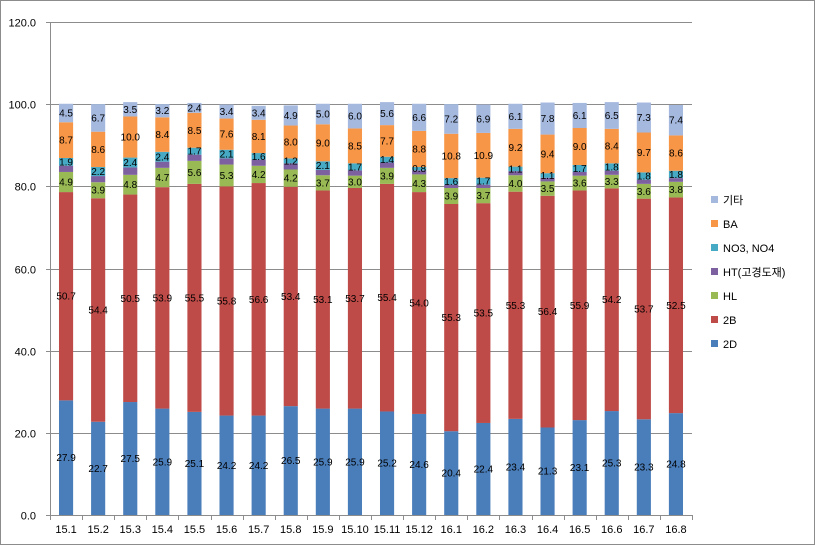  What do you see at coordinates (226, 530) in the screenshot?
I see `x-tick-label: 15.6` at bounding box center [226, 530].